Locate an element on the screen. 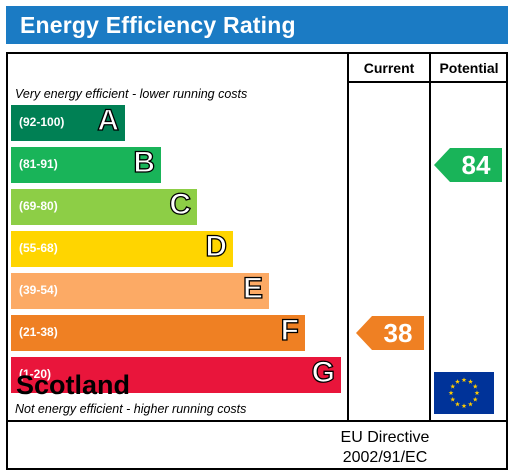  current-rating-marker: 38 is located at coordinates (390, 333).